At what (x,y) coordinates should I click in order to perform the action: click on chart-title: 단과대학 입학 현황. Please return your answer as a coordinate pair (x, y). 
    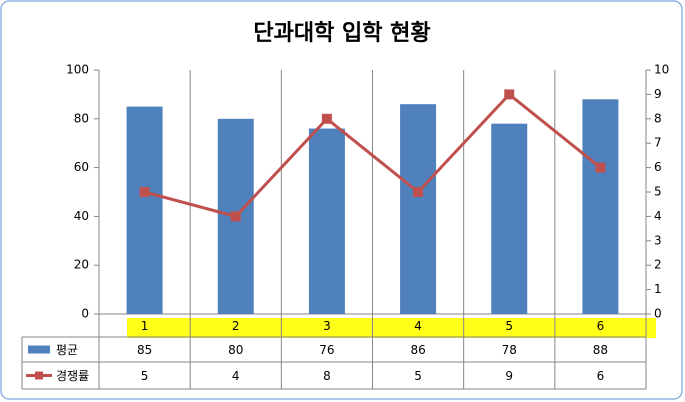
    Looking at the image, I should click on (341, 33).